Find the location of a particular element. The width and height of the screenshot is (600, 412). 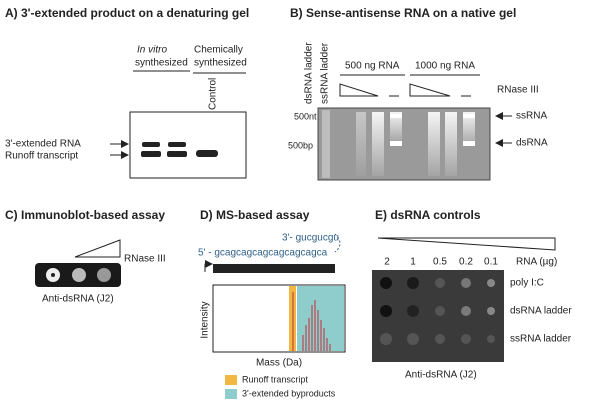

amount-label: RNA (µg) is located at coordinates (536, 262).